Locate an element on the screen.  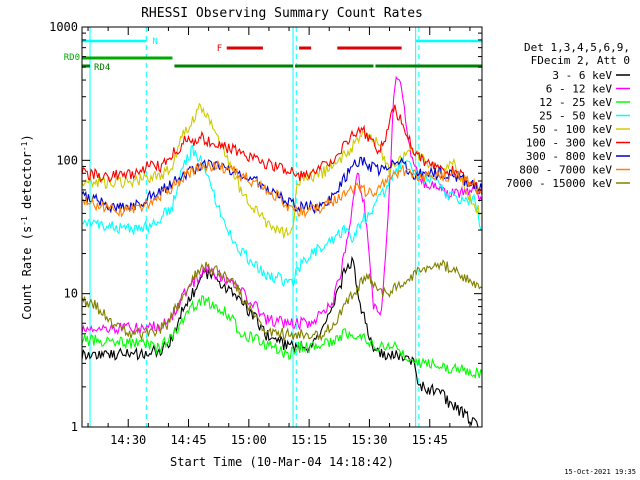
y-tick-label: 1 is located at coordinates (74, 427).